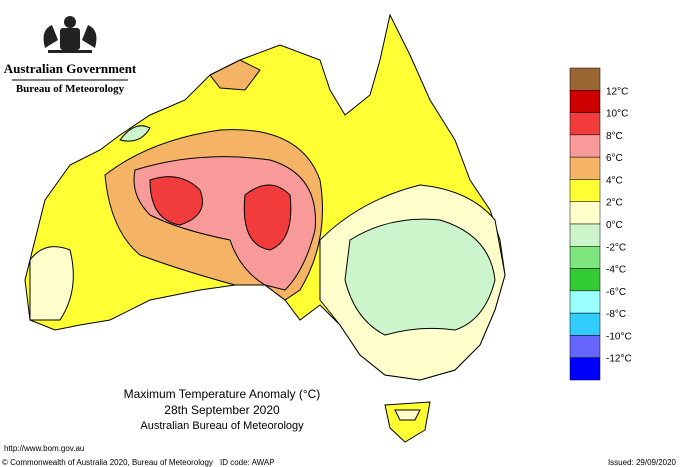 The image size is (680, 467). I want to click on legend-label: 0°C, so click(614, 225).